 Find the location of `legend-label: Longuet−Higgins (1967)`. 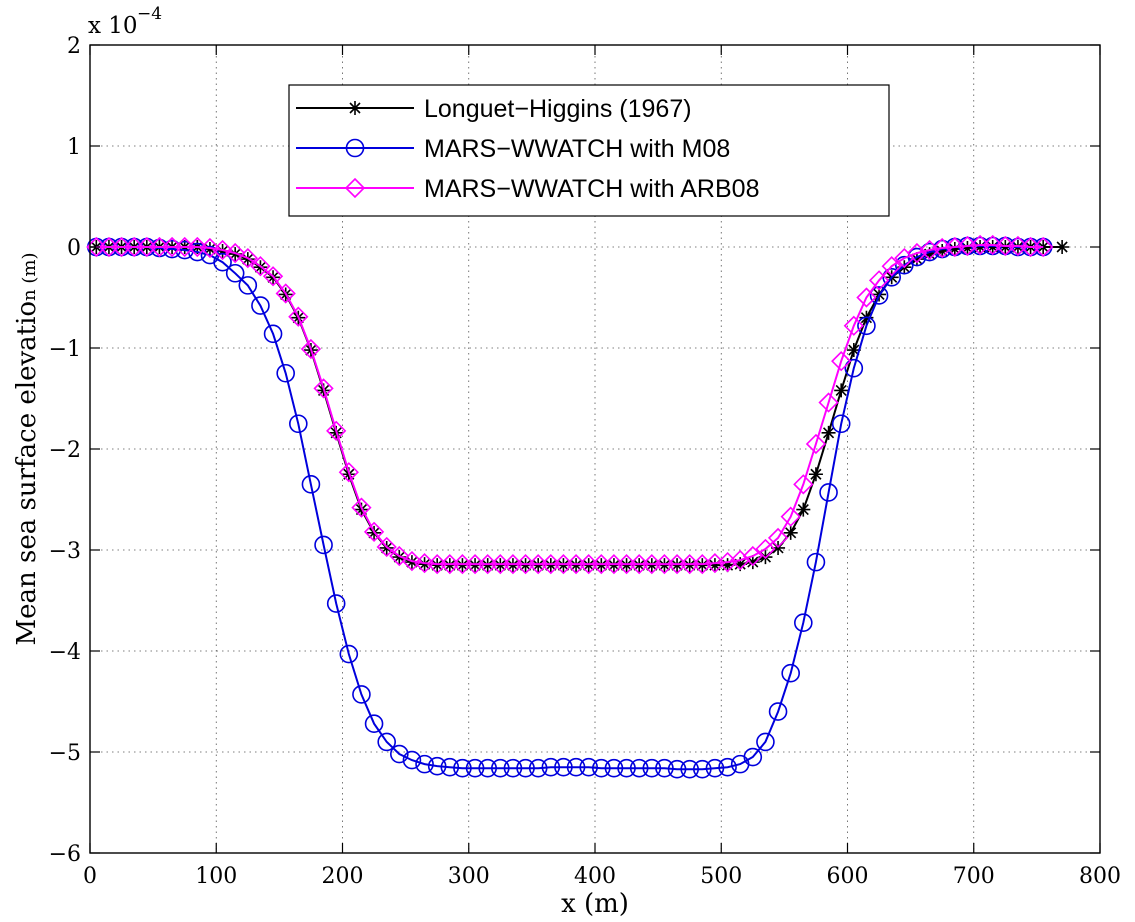

legend-label: Longuet−Higgins (1967) is located at coordinates (558, 109).